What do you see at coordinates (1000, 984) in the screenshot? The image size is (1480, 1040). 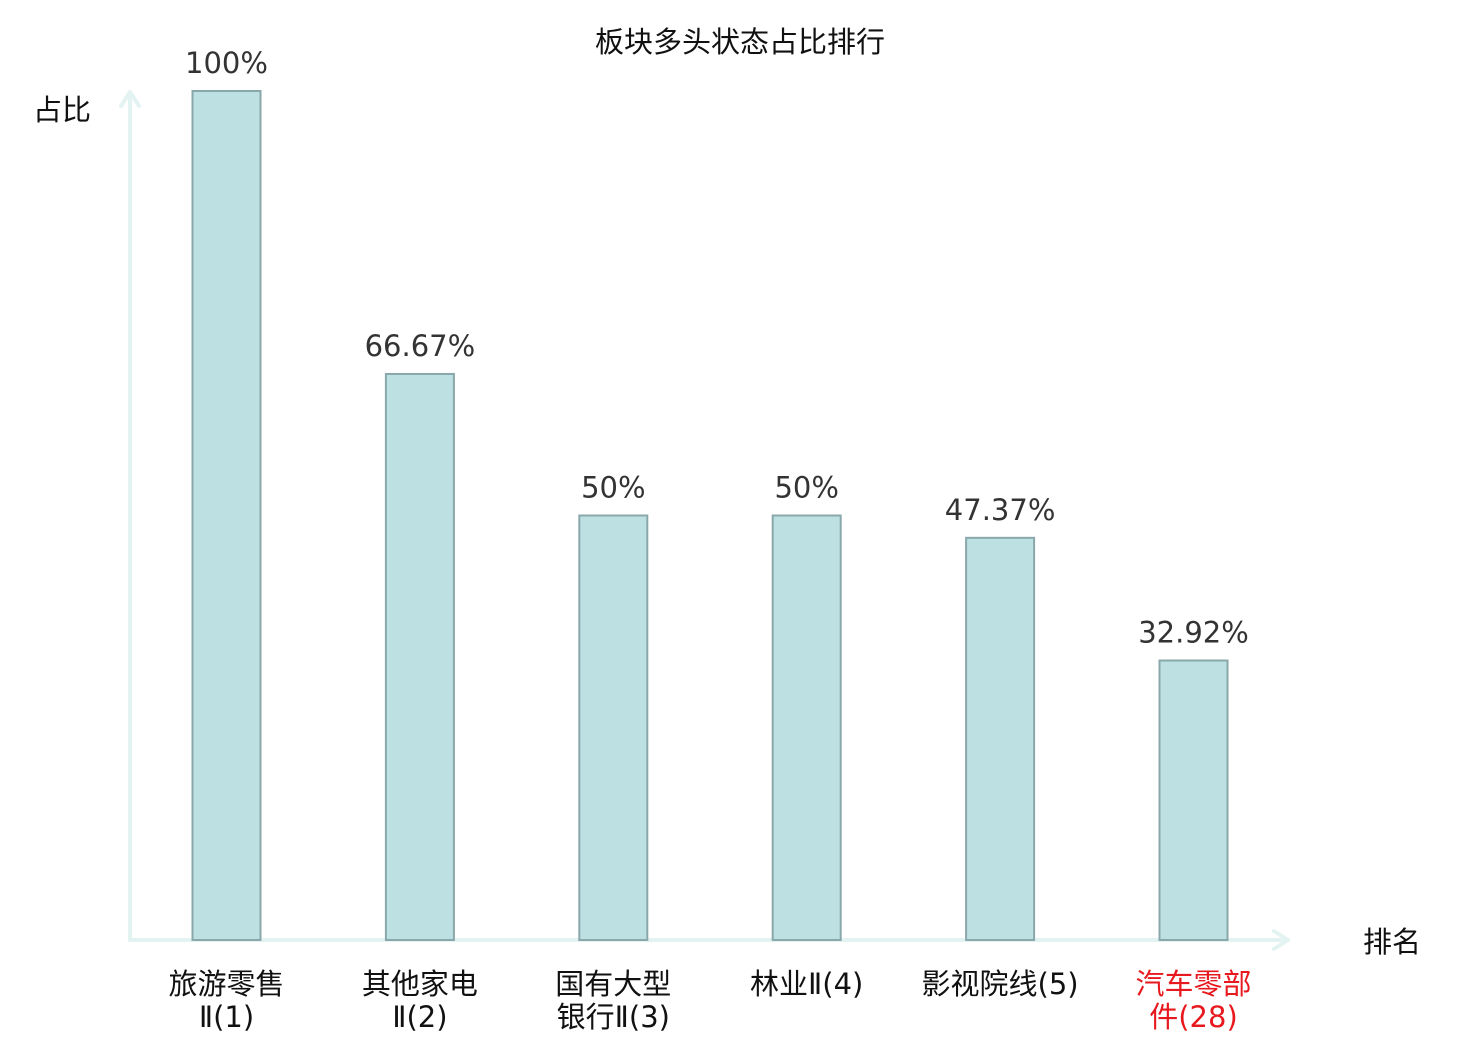 I see `x-tick-label: 影视院线(5)` at bounding box center [1000, 984].